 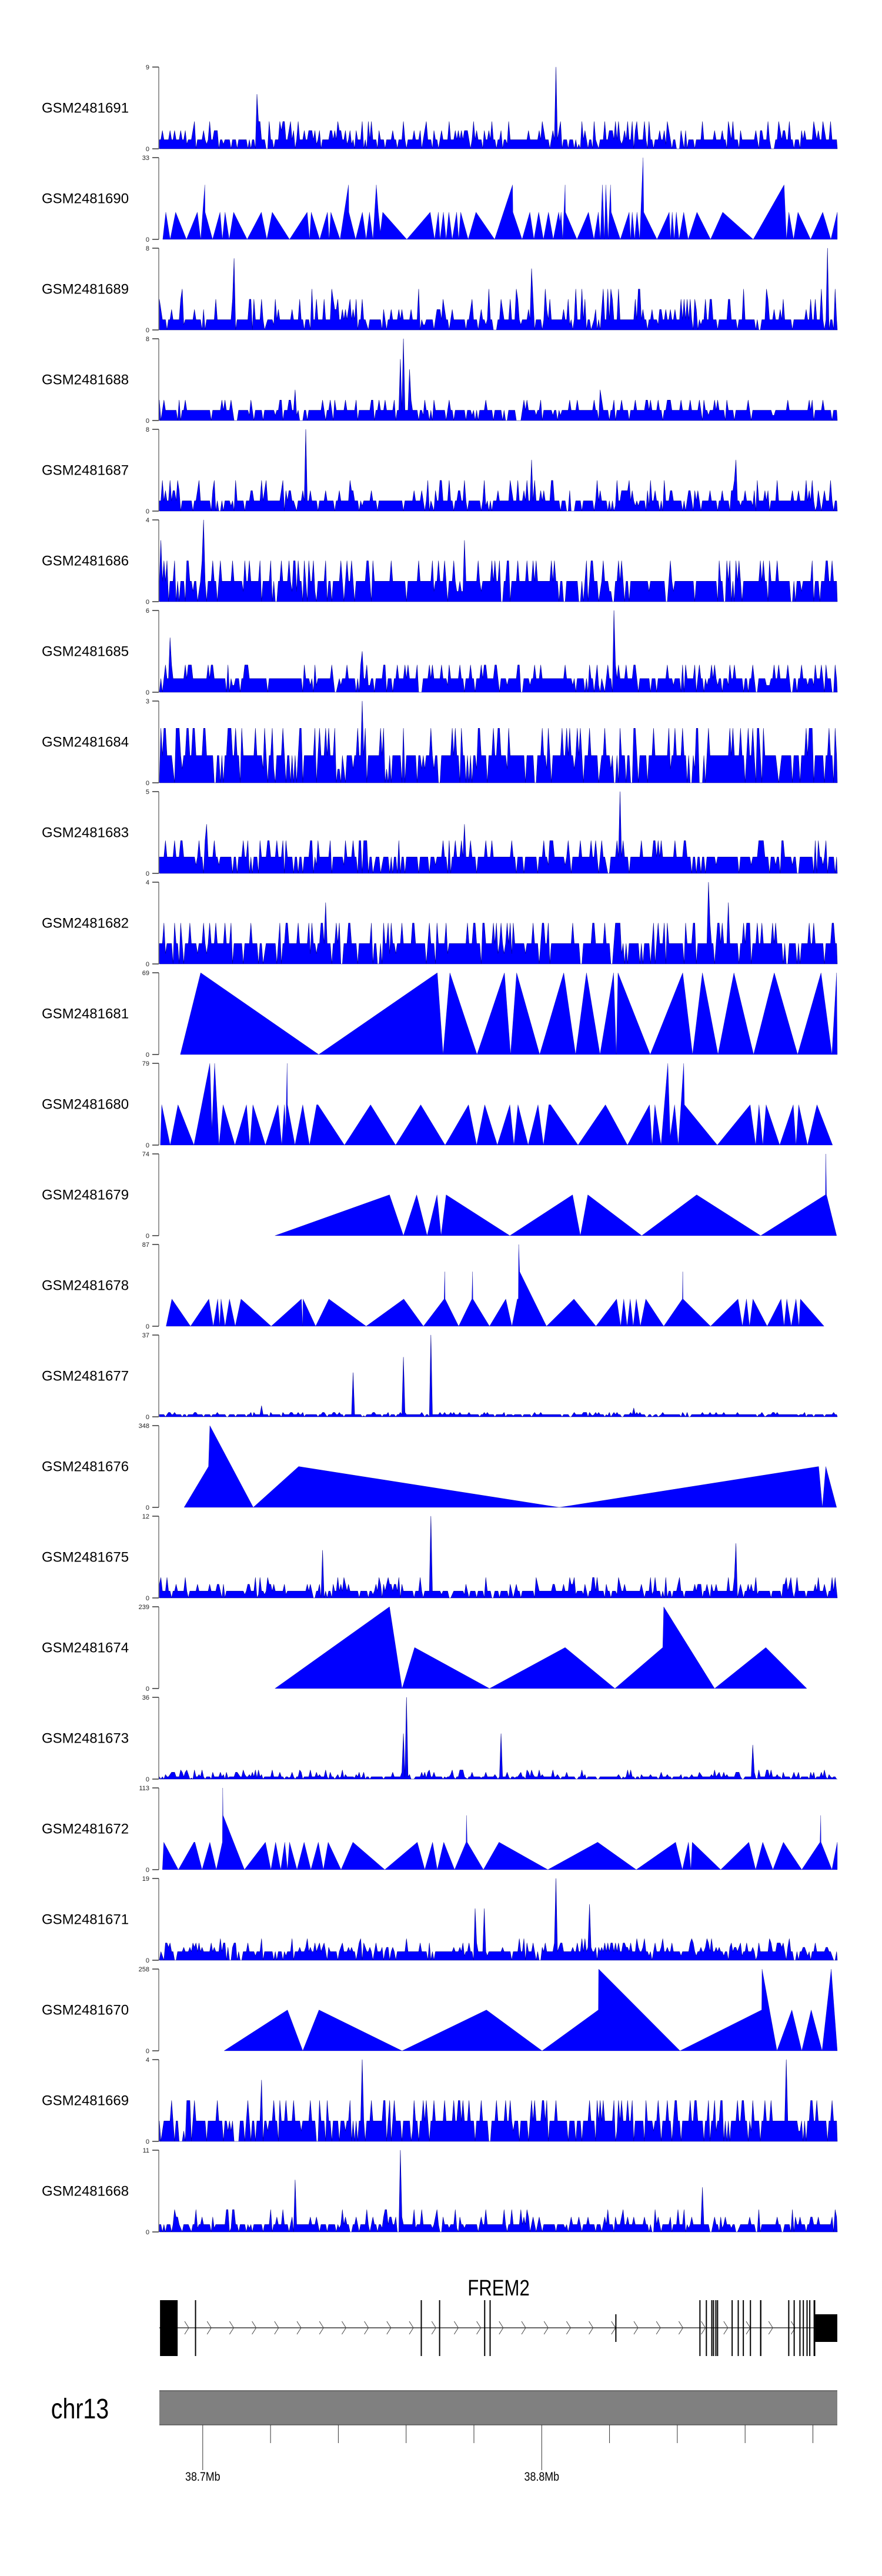 I want to click on track-gsm2481678: GSM2481678 87 0, so click(x=433, y=1286).